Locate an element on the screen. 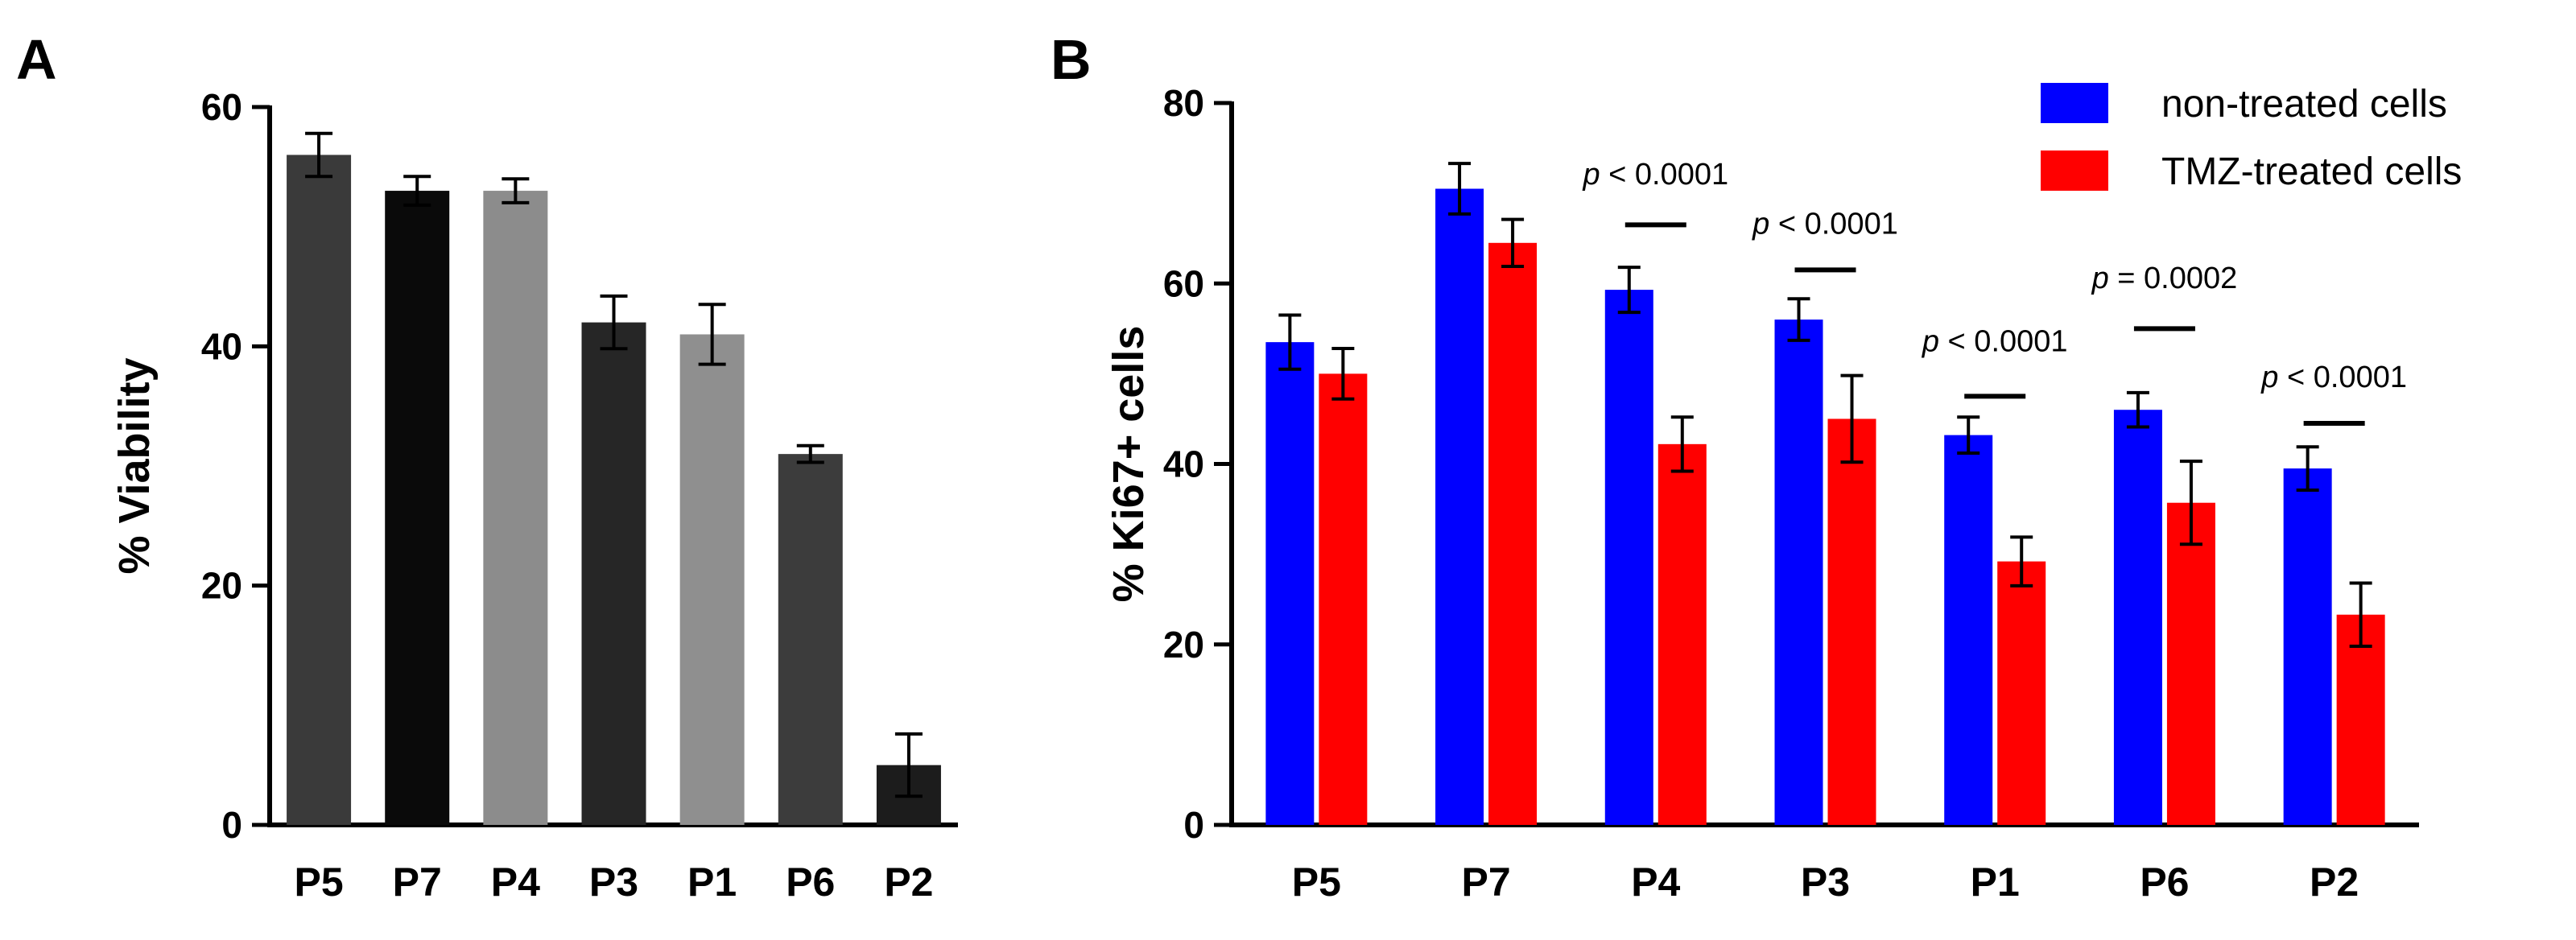 The height and width of the screenshot is (940, 2576). legend-swatch-tmz-treated is located at coordinates (2074, 170).